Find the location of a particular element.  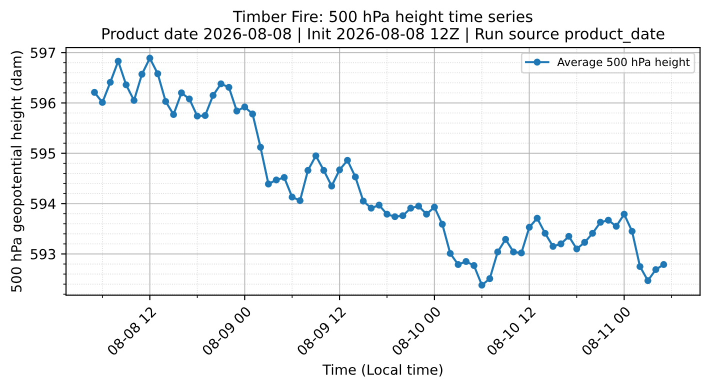

y-tick-label: 594 is located at coordinates (43, 204).